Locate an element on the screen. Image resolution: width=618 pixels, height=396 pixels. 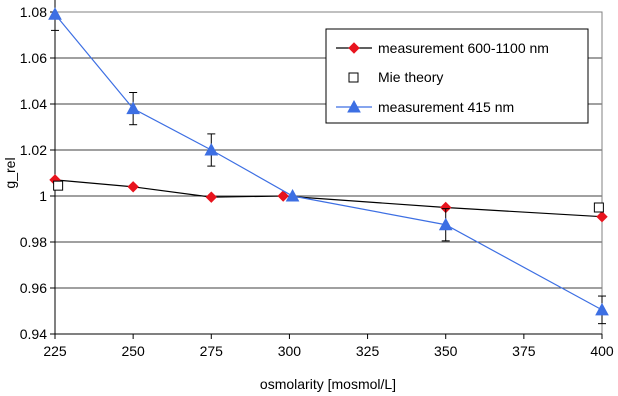
y-tick-label-5: 1.04 is located at coordinates (33, 104).